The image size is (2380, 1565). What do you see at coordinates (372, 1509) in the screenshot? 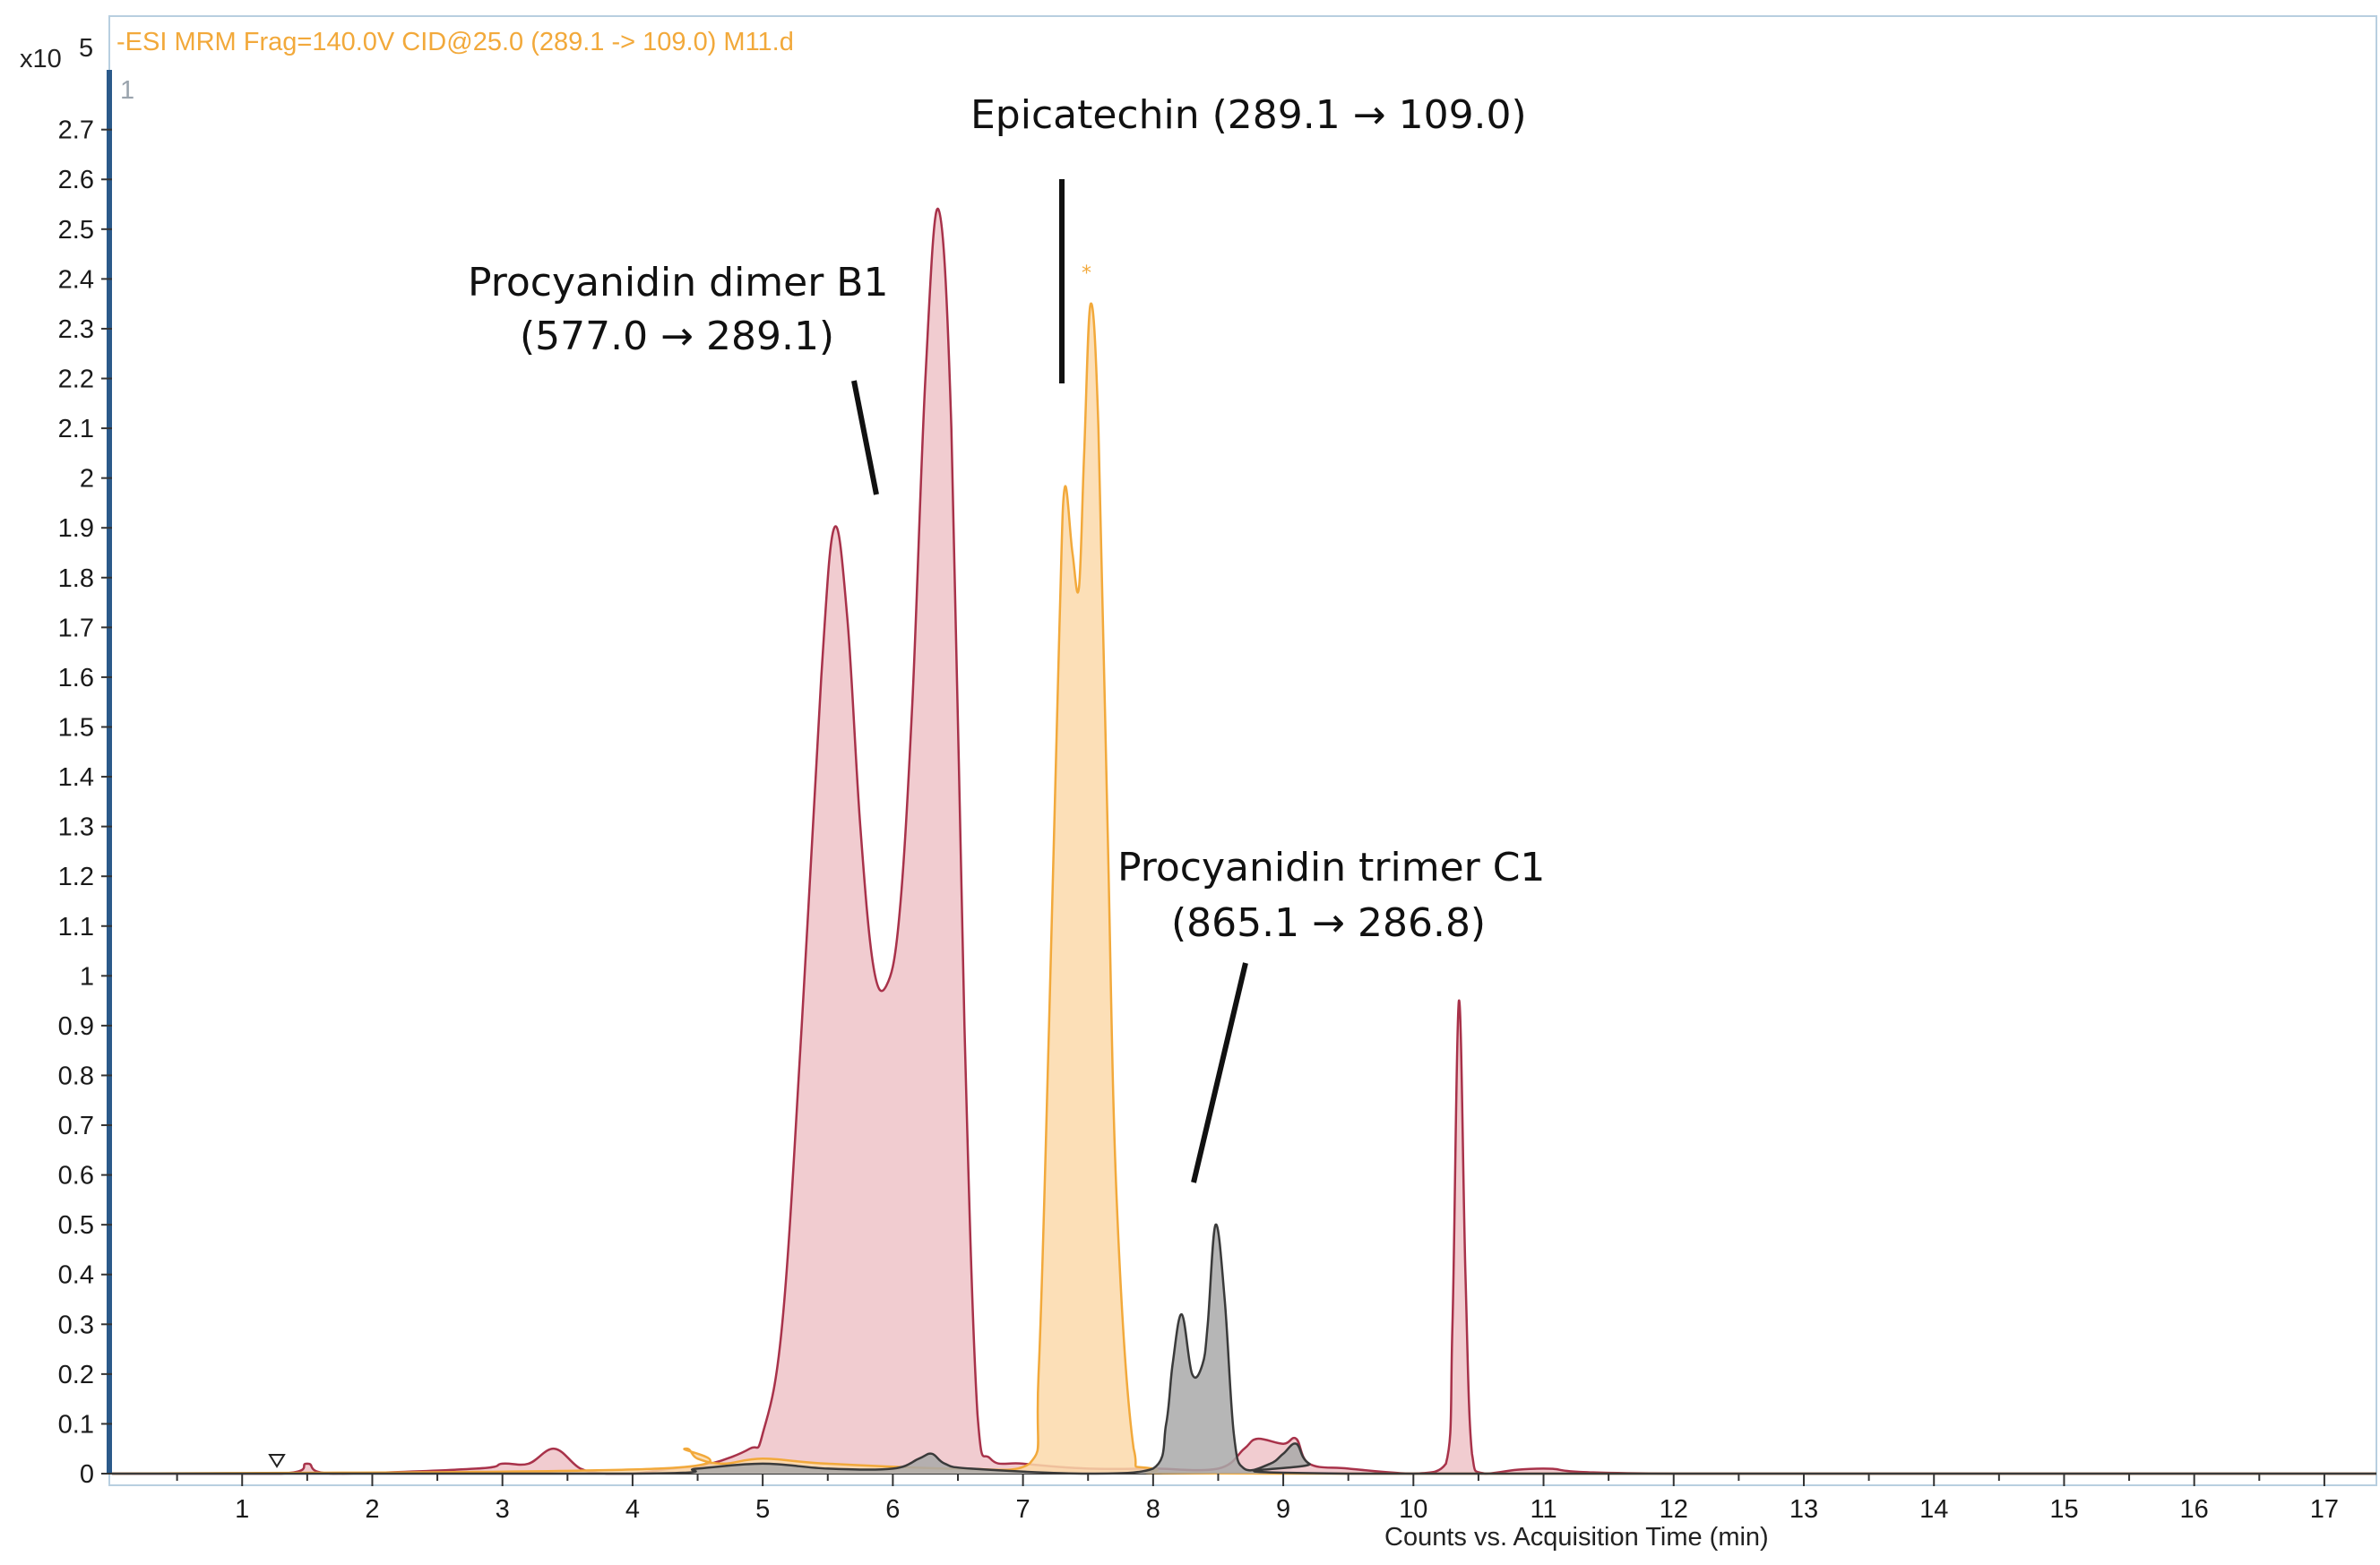
I see `x-tick-label: 2` at bounding box center [372, 1509].